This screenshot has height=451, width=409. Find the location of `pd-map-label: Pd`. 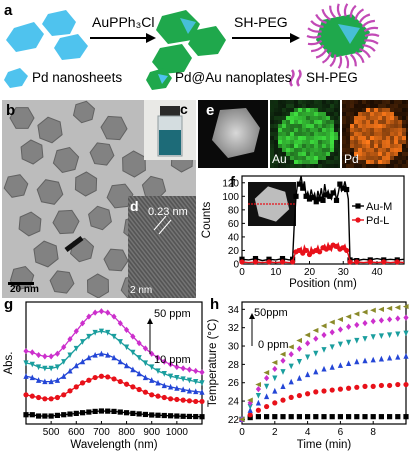

pd-map-label: Pd is located at coordinates (351, 159).